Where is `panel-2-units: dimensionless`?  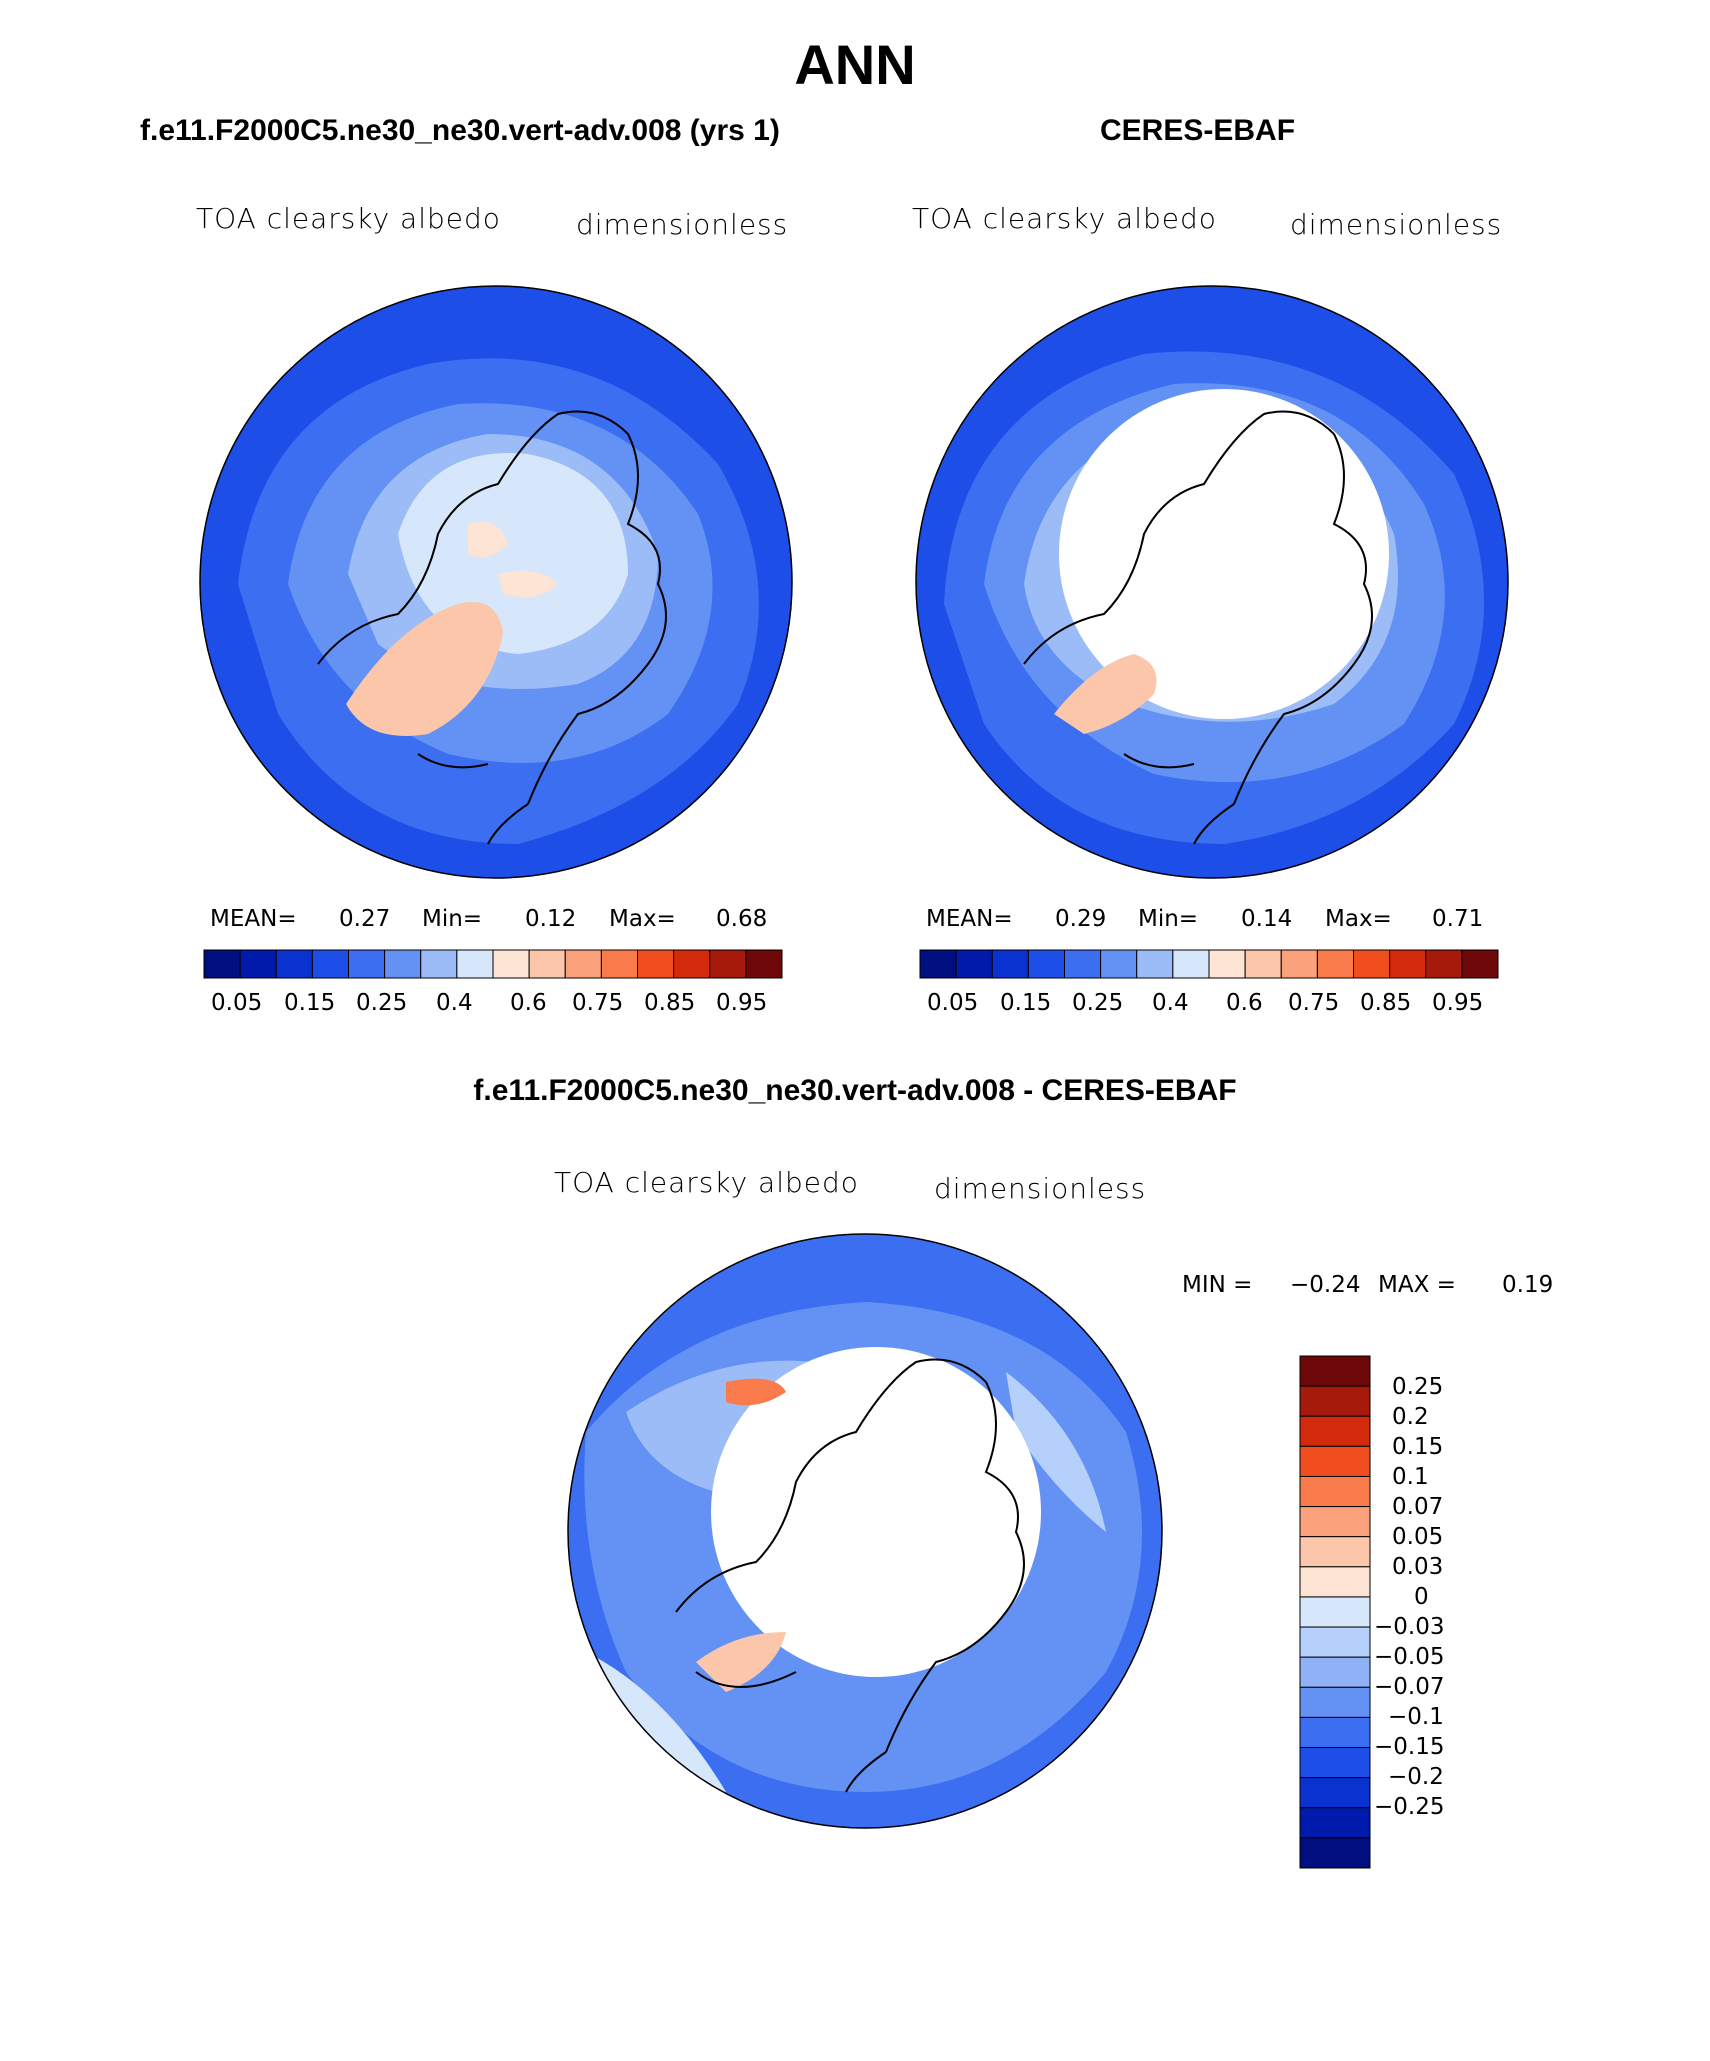 panel-2-units: dimensionless is located at coordinates (1396, 224).